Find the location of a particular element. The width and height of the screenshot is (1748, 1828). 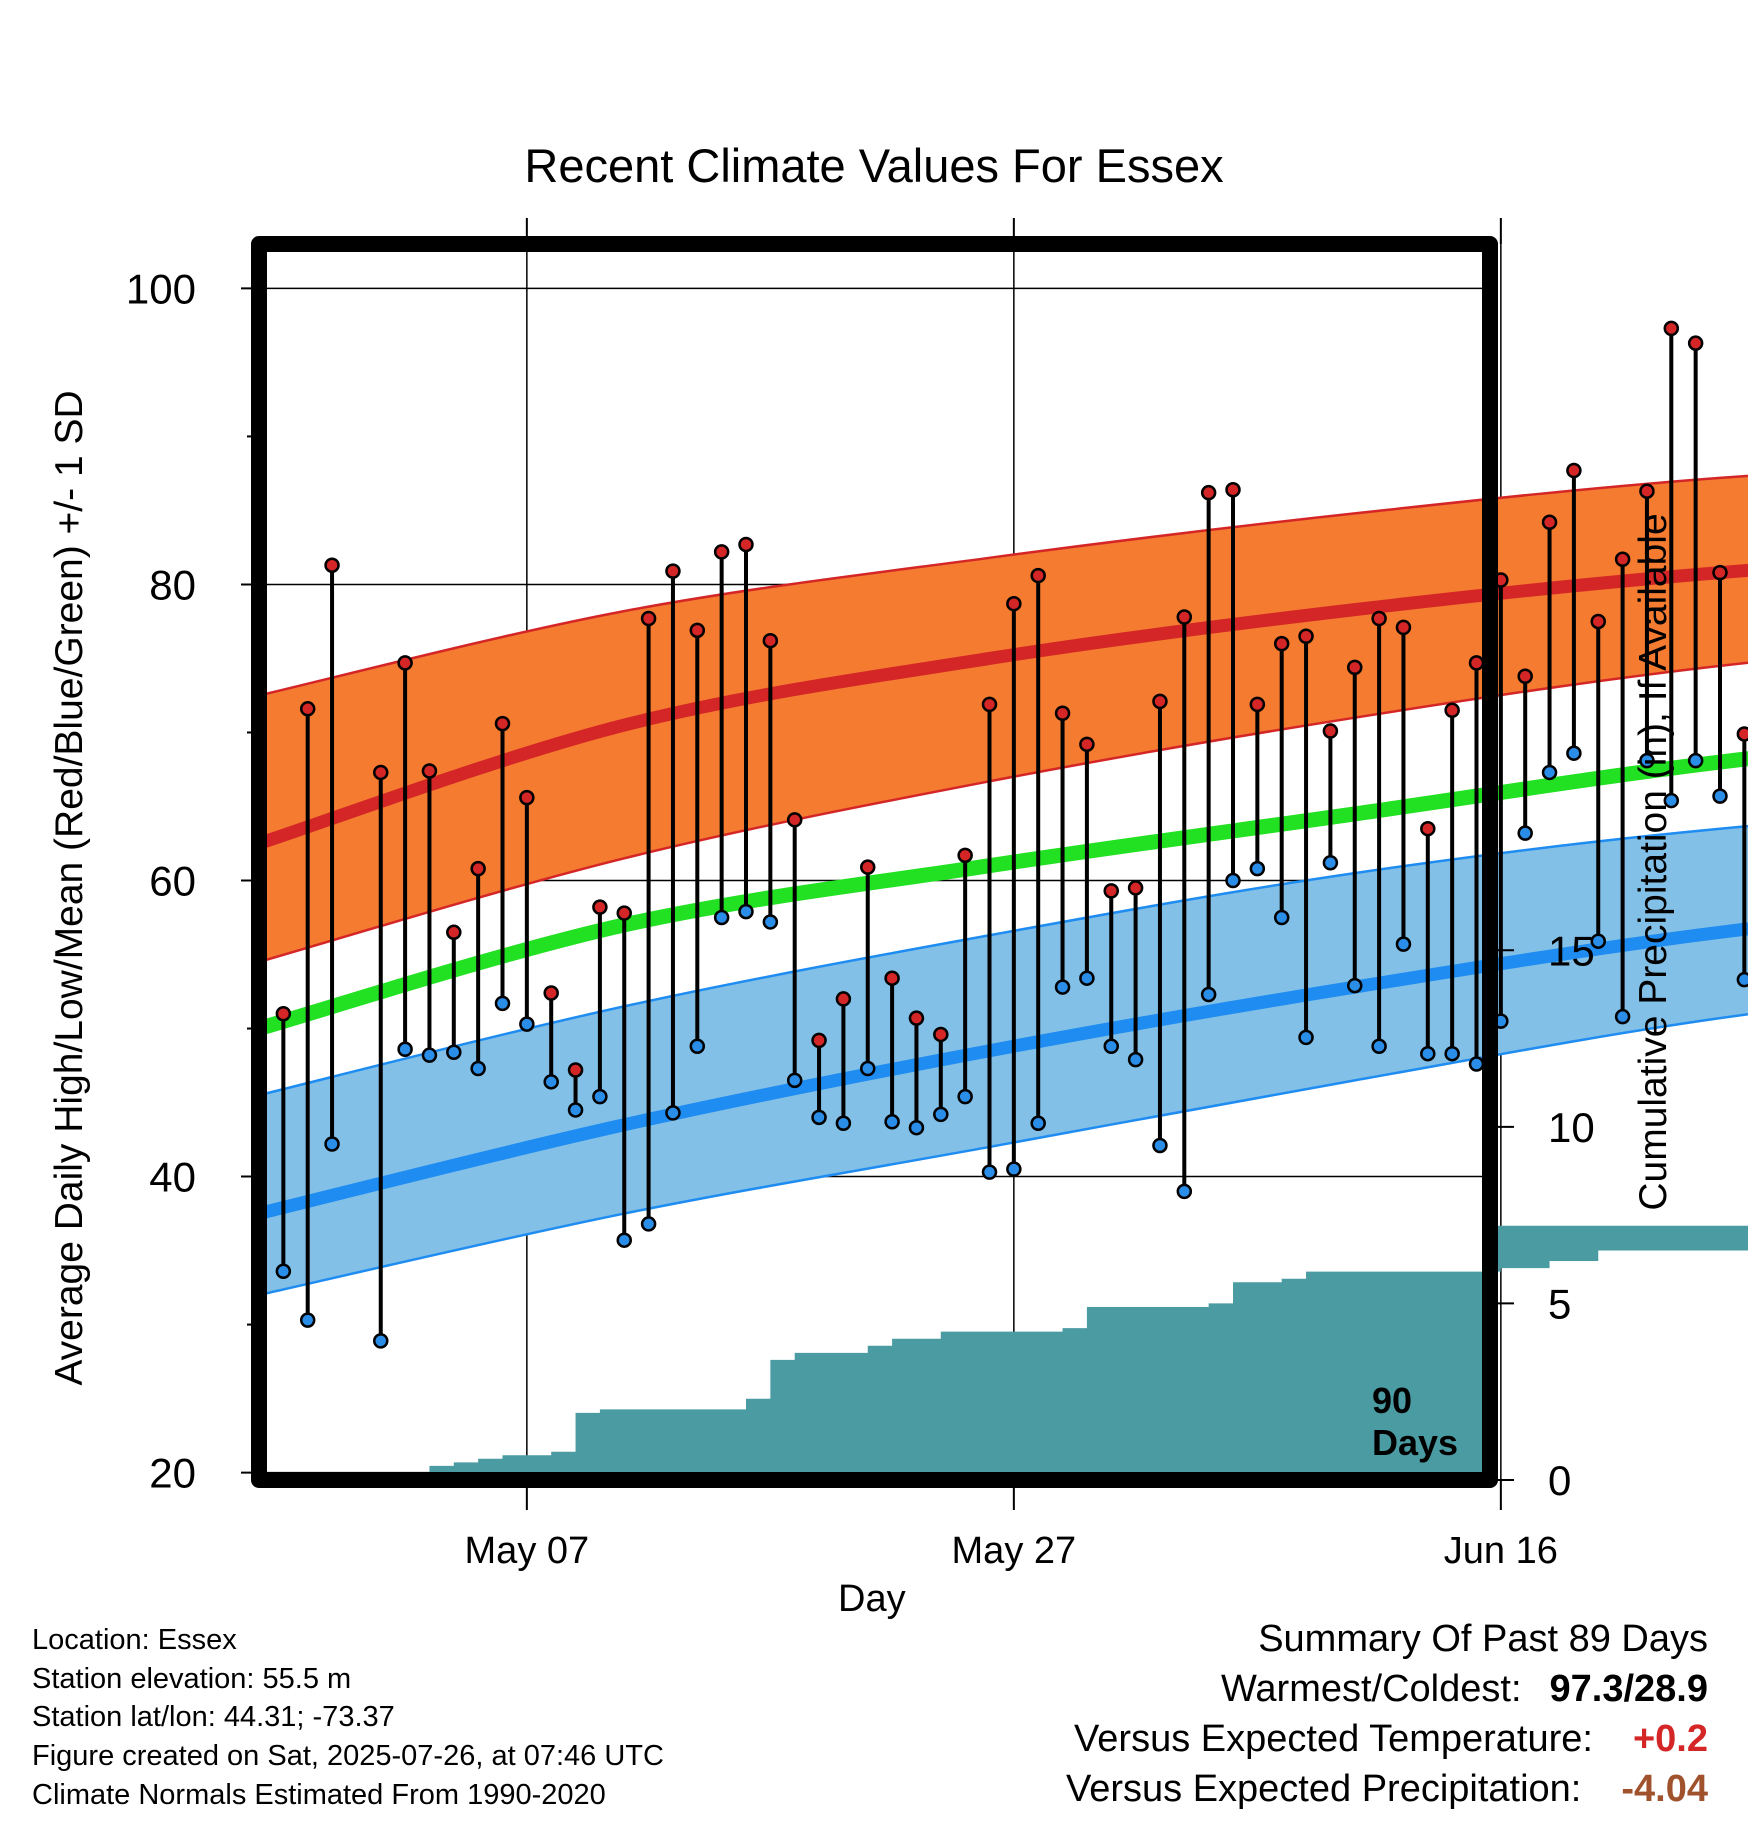

summary-temp: Versus Expected Temperature: +0.2 is located at coordinates (1391, 1739).